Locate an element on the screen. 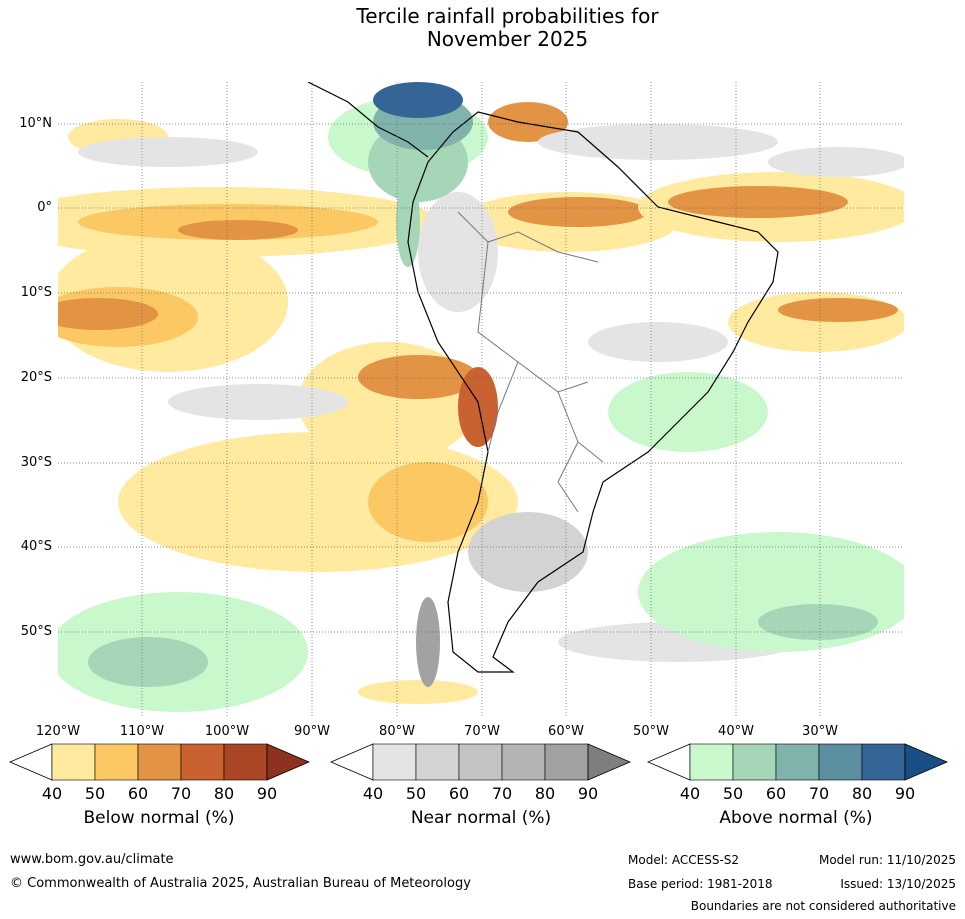 The width and height of the screenshot is (965, 919). below-normal-colorbar: 40 50 60 70 80 90 is located at coordinates (159, 773).